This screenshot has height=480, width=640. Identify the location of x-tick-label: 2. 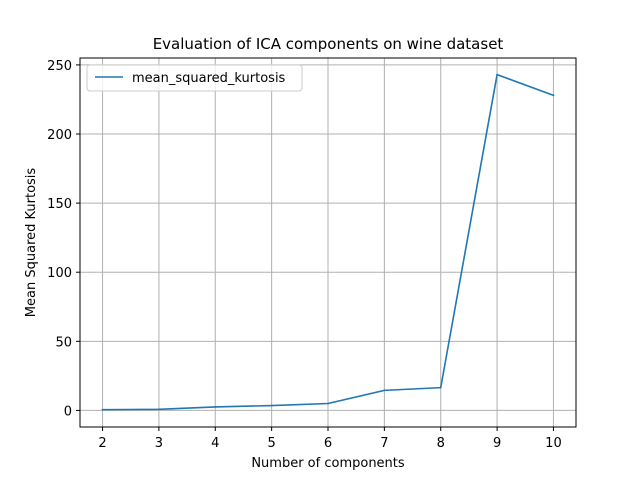
(102, 443).